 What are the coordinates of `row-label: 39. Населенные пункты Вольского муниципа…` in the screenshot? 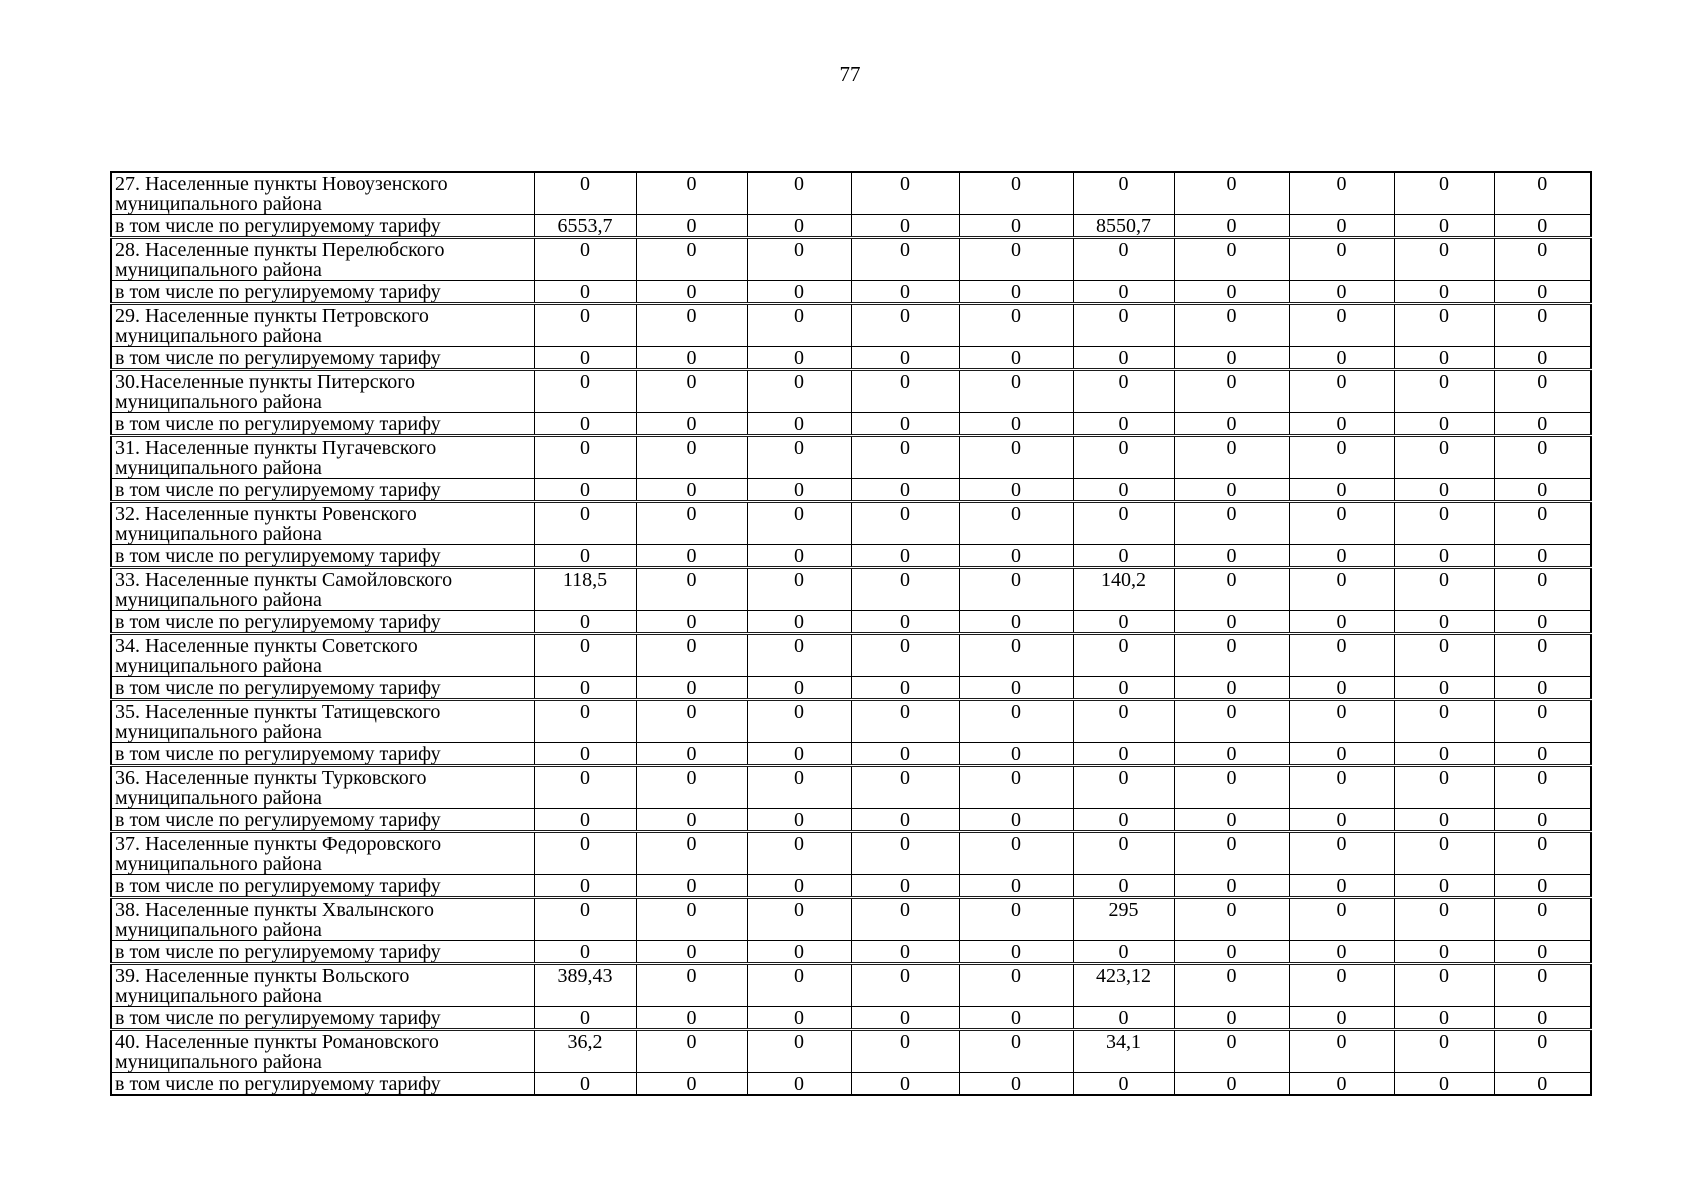 It's located at (322, 985).